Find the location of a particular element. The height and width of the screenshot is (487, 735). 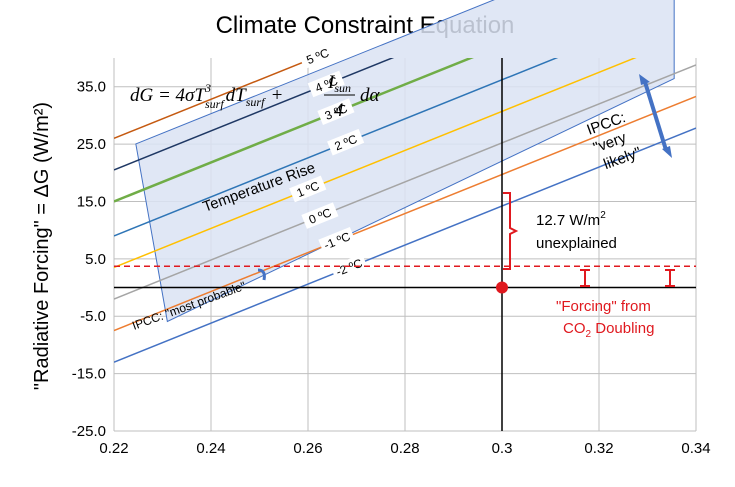

y-tick-label: 35.0 is located at coordinates (91, 87).